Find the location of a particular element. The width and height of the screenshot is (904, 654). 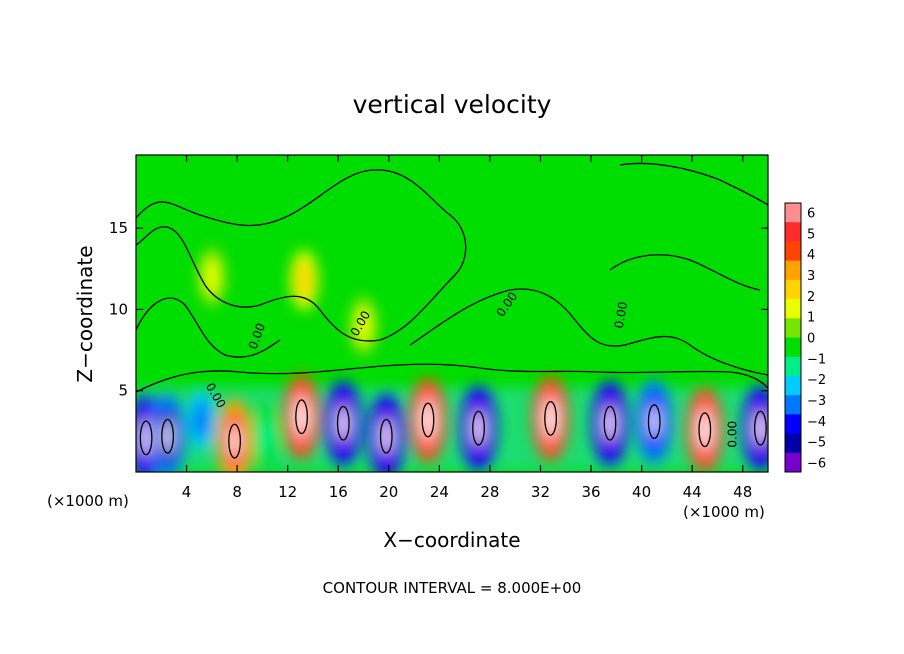

colorbar-tick-label: −3 is located at coordinates (816, 401).